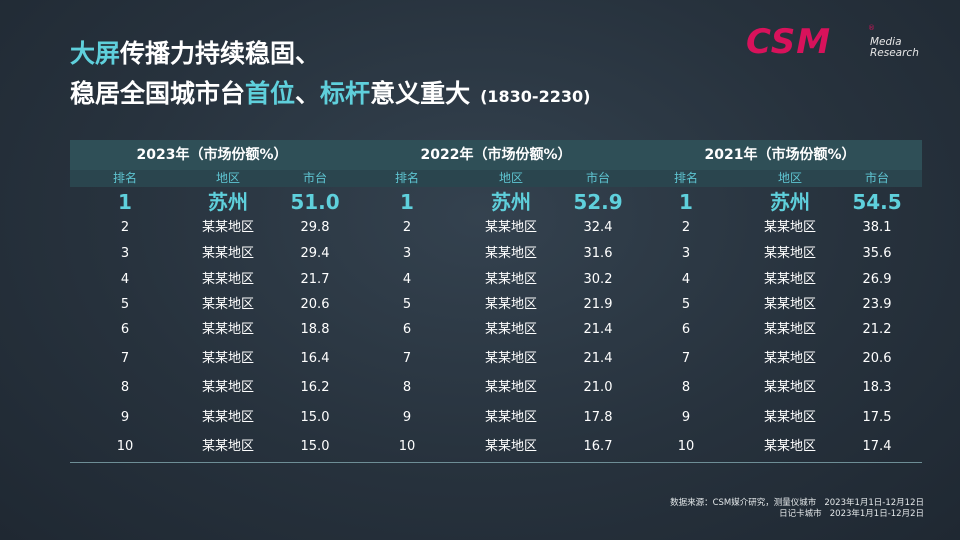 The width and height of the screenshot is (960, 540). I want to click on table-row: 2 某某地区 29.8 2 某某地区 32.4 2 某某地区 38.1, so click(496, 228).